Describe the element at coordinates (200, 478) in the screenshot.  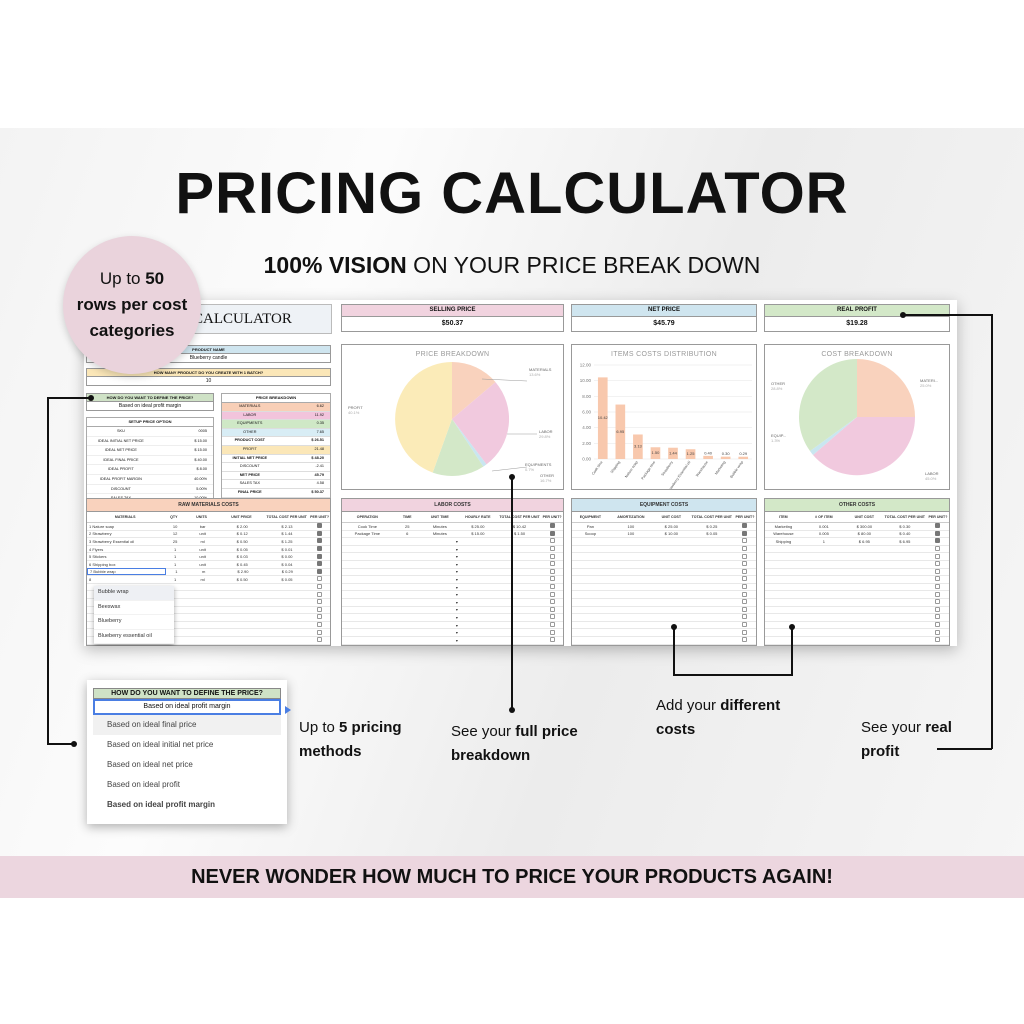
I see `setup-value: 40.00%` at that location.